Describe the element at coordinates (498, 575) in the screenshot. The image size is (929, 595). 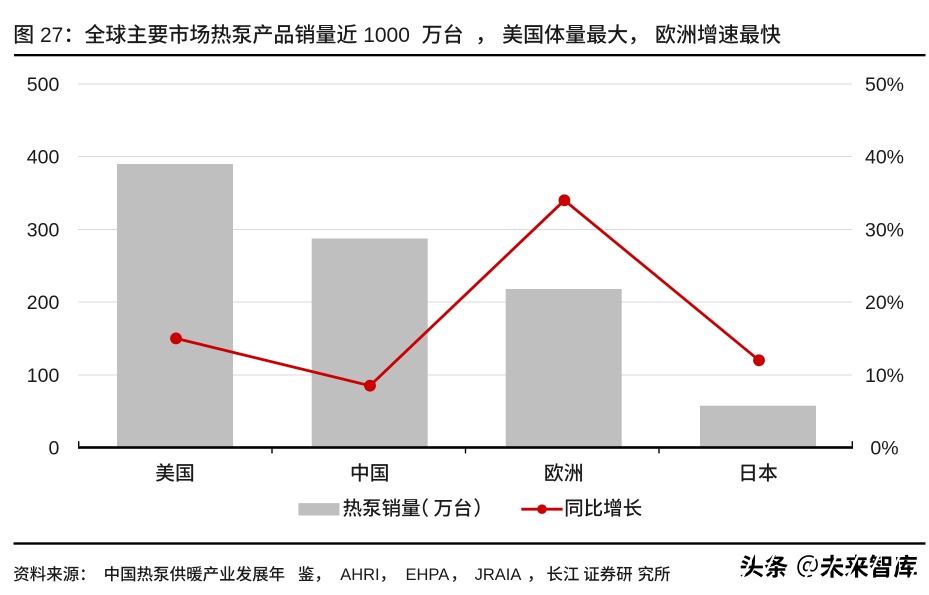
I see `svg-text: JRAIA` at that location.